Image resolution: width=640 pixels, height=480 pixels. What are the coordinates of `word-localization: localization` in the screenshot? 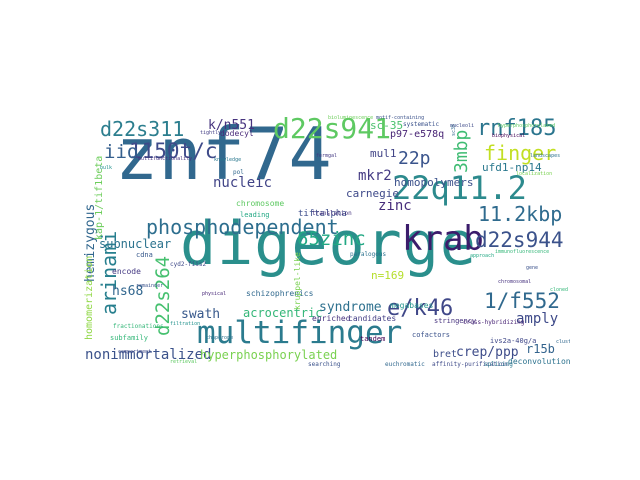 It's located at (534, 174).